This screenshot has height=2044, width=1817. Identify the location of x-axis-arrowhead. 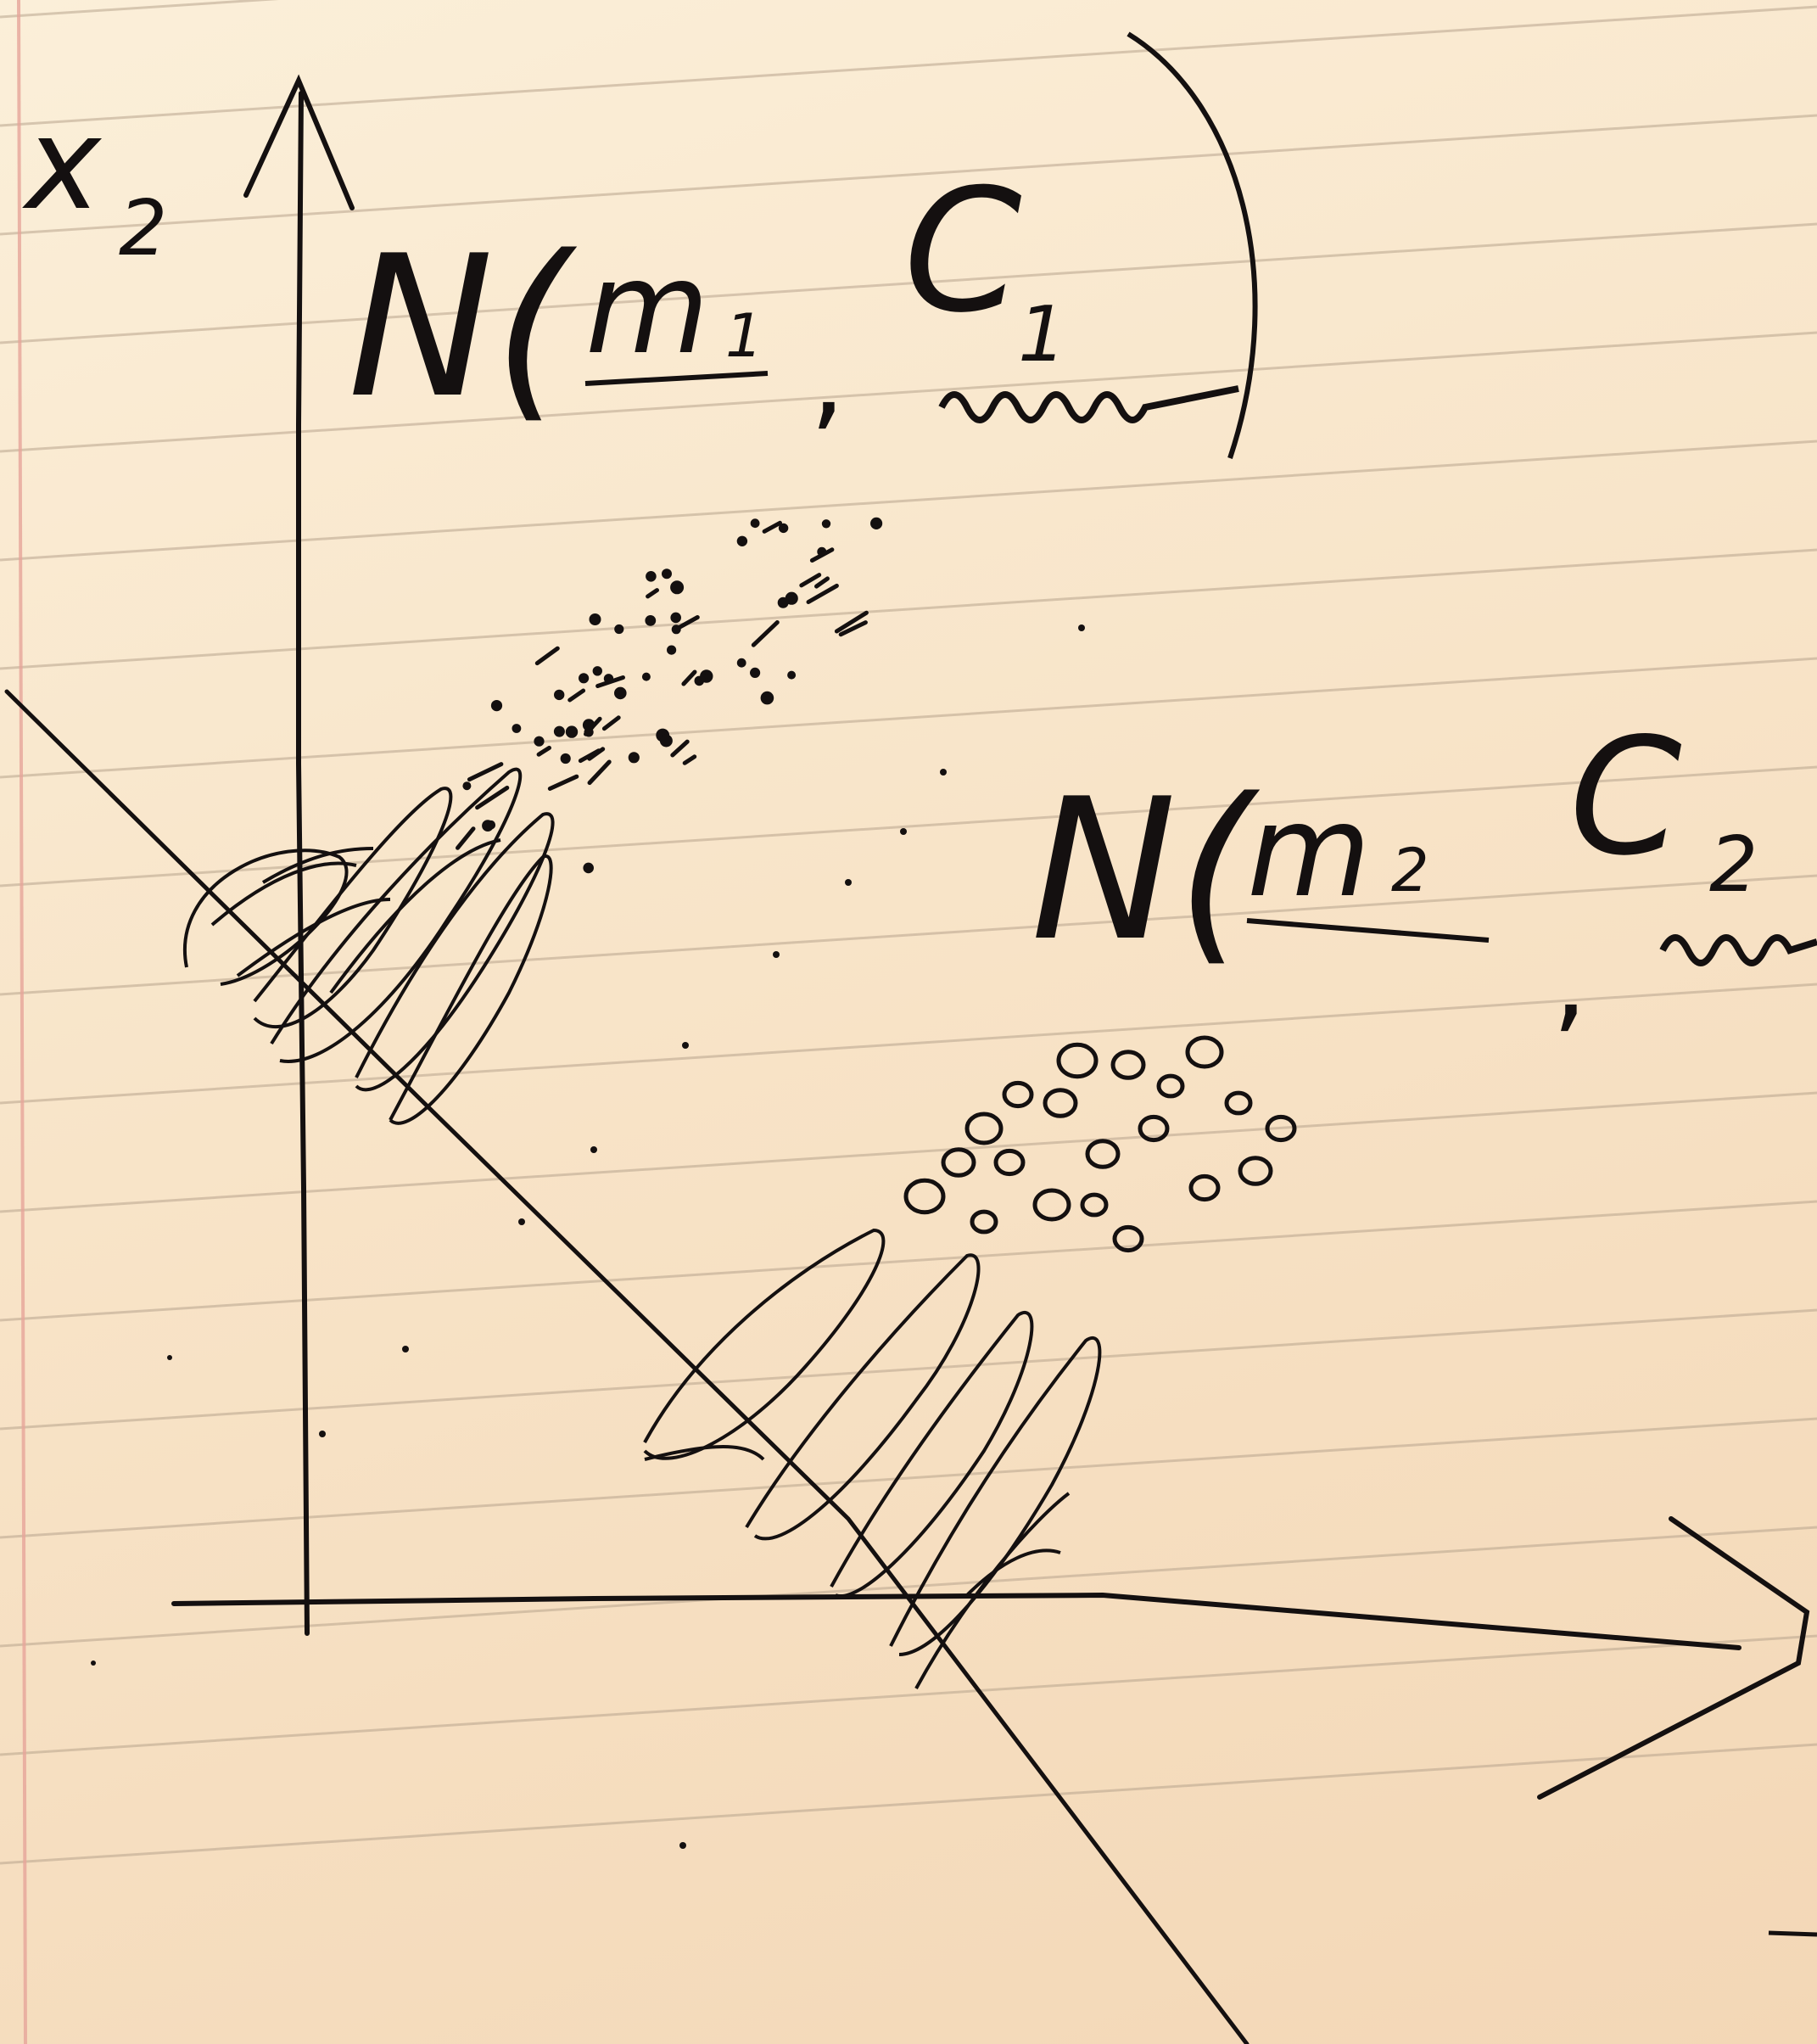
(1673, 1658).